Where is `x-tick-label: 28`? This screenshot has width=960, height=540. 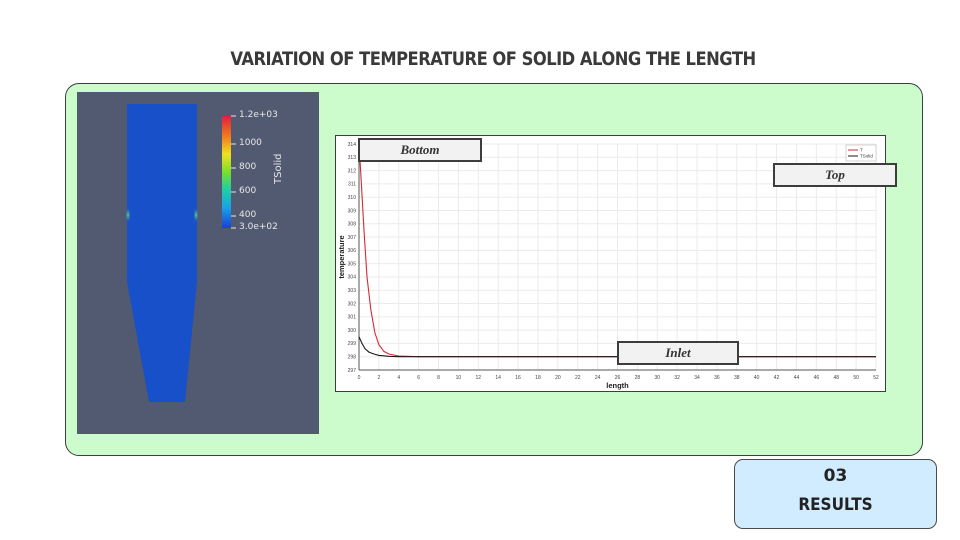
x-tick-label: 28 is located at coordinates (638, 378).